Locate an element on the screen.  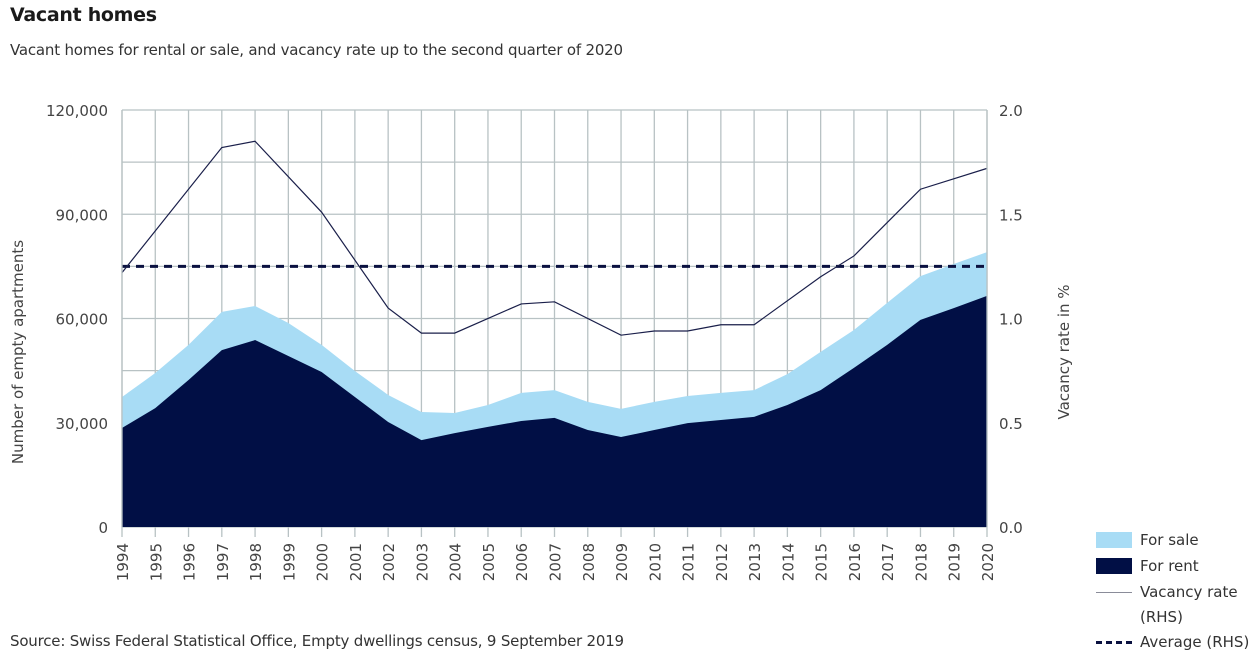
x-tick-label: 2000 is located at coordinates (323, 562).